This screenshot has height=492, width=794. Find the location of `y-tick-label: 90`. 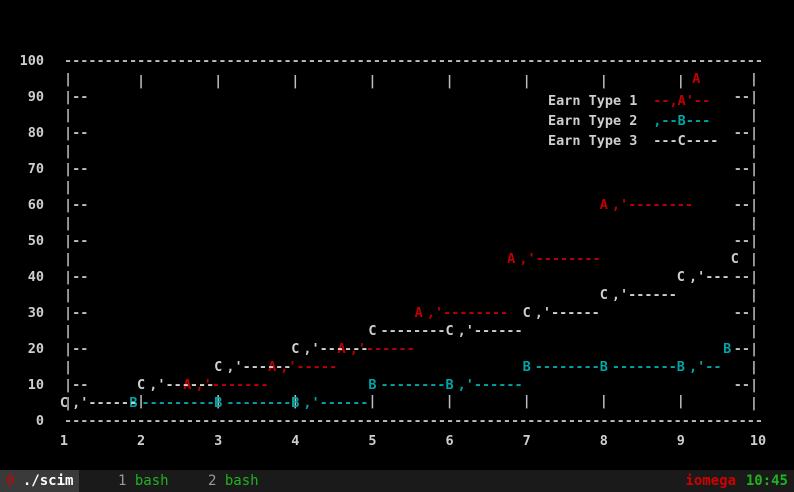

y-tick-label: 90 is located at coordinates (35, 97).